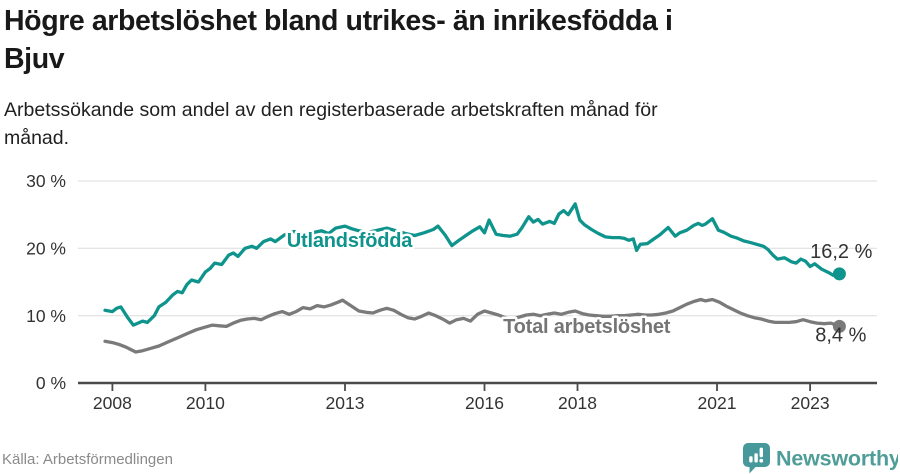  I want to click on x-tick-label-2013: 2013, so click(345, 403).